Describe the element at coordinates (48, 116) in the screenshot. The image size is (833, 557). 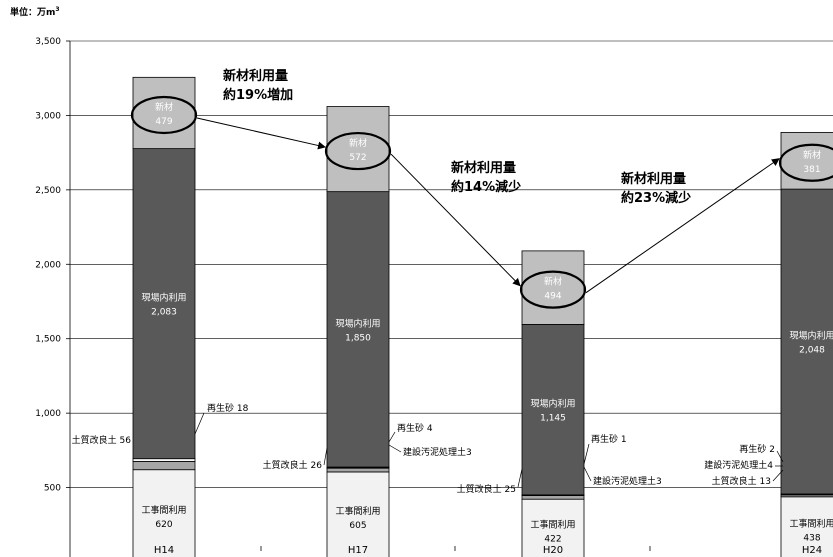
I see `y-tick-label: 3,000` at that location.